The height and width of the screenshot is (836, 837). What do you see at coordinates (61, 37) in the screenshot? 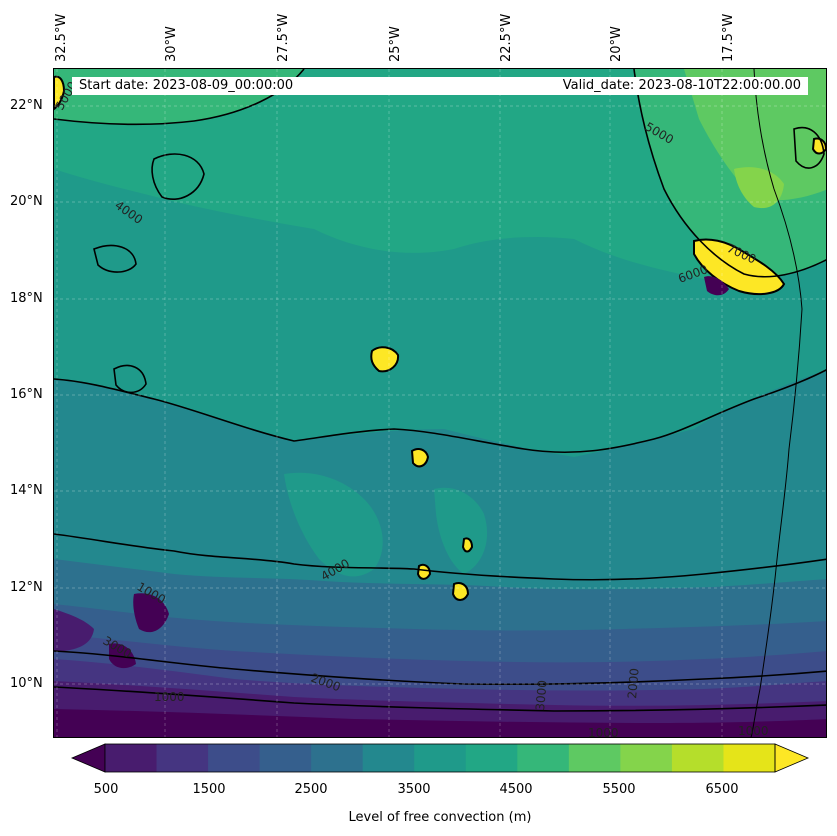
I see `lon-label-32-5w: 32.5°W` at bounding box center [61, 37].